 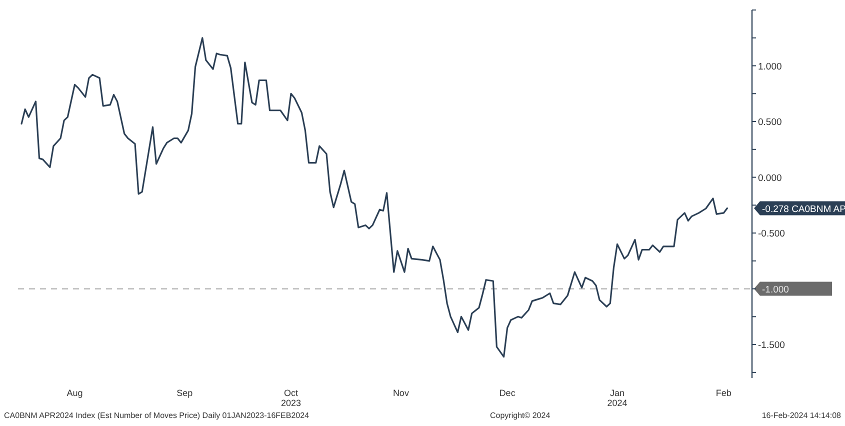 I want to click on x-tick-label: Aug, so click(x=74, y=393).